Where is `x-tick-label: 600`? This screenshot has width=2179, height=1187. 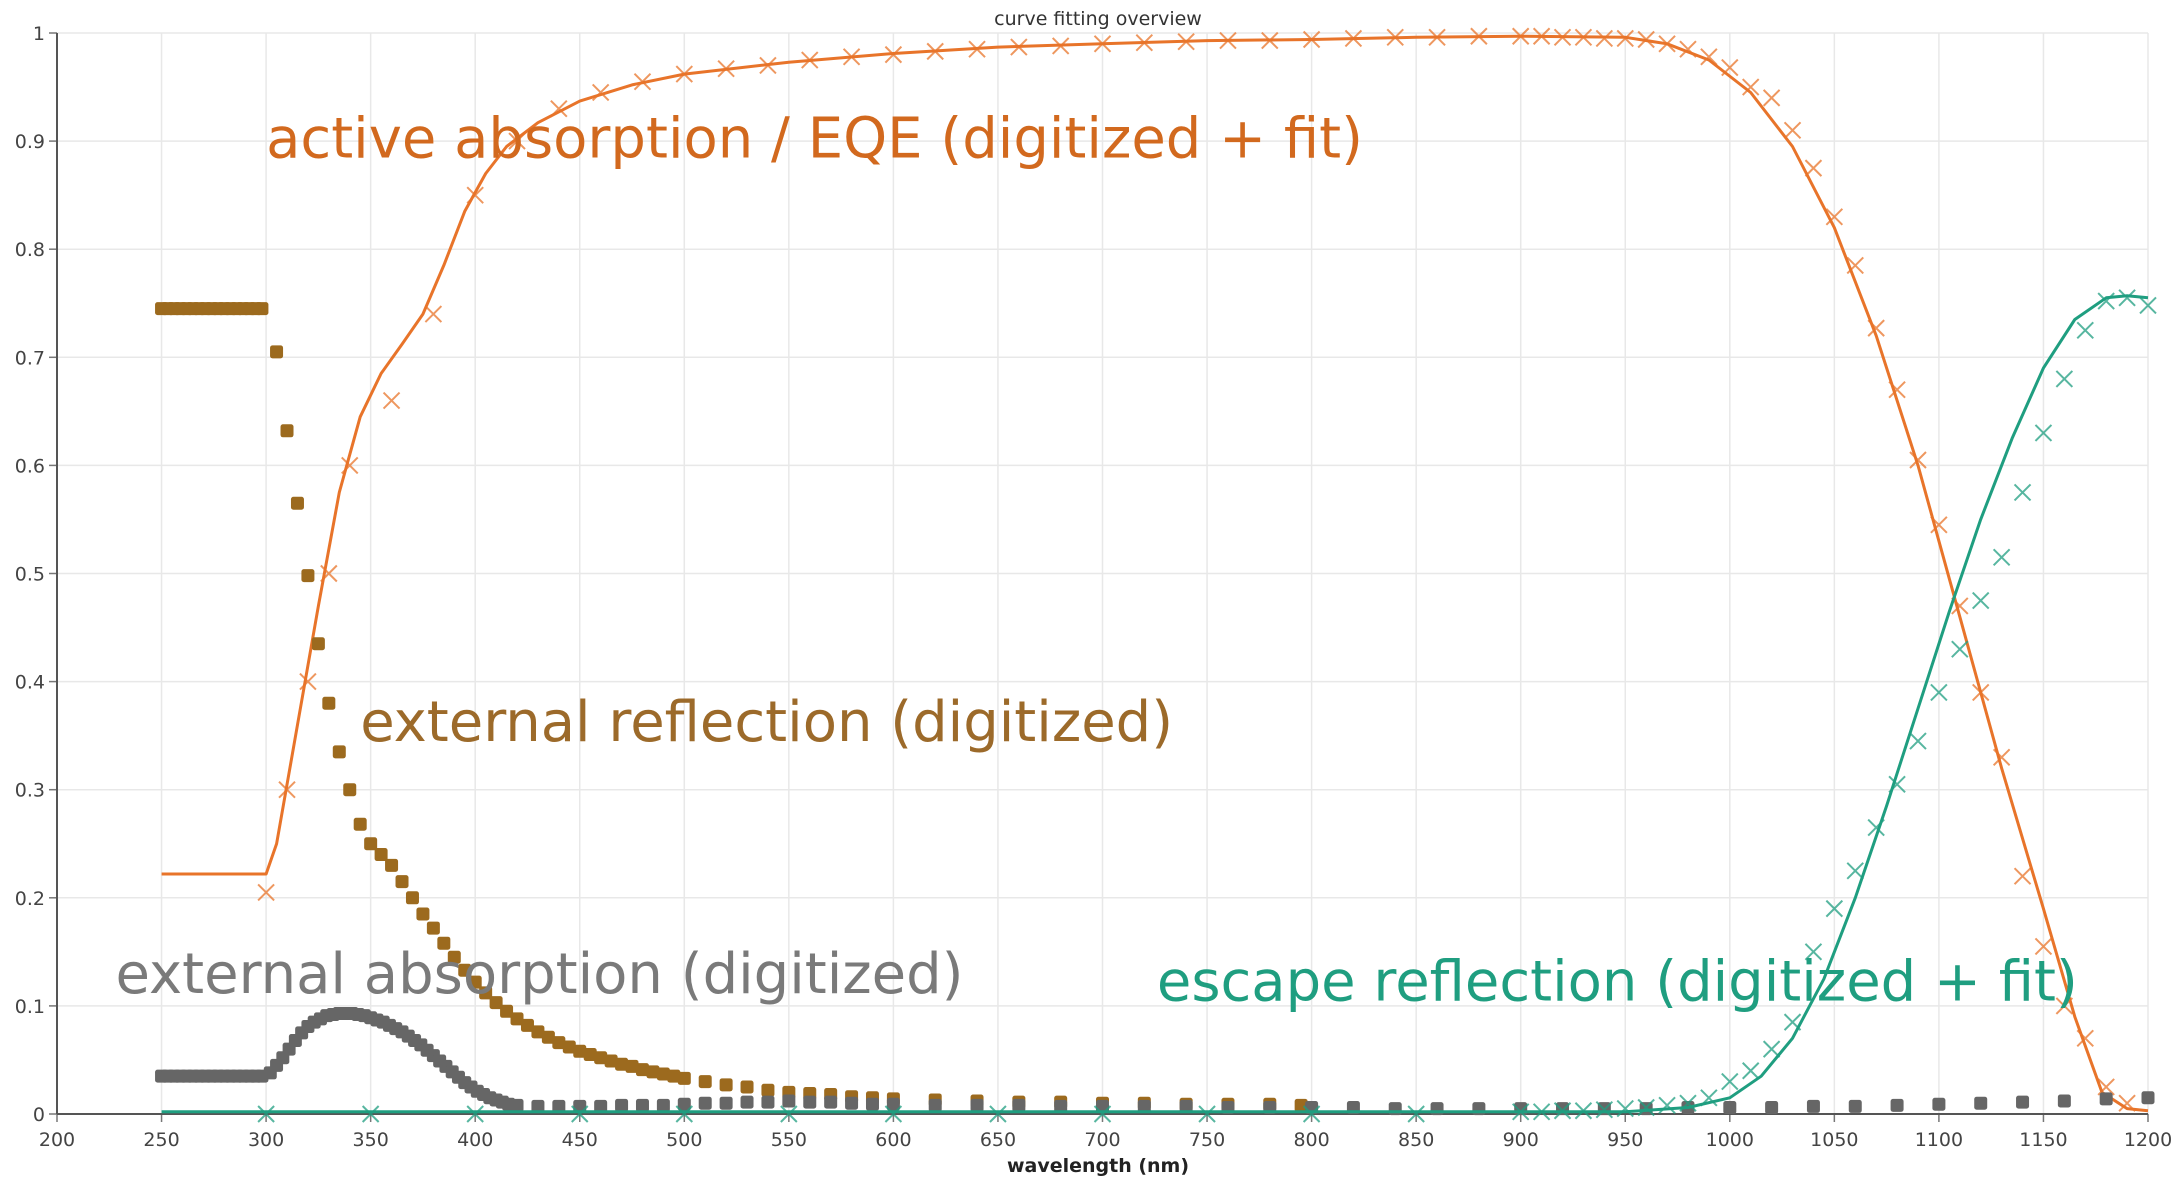
x-tick-label: 600 is located at coordinates (893, 1140).